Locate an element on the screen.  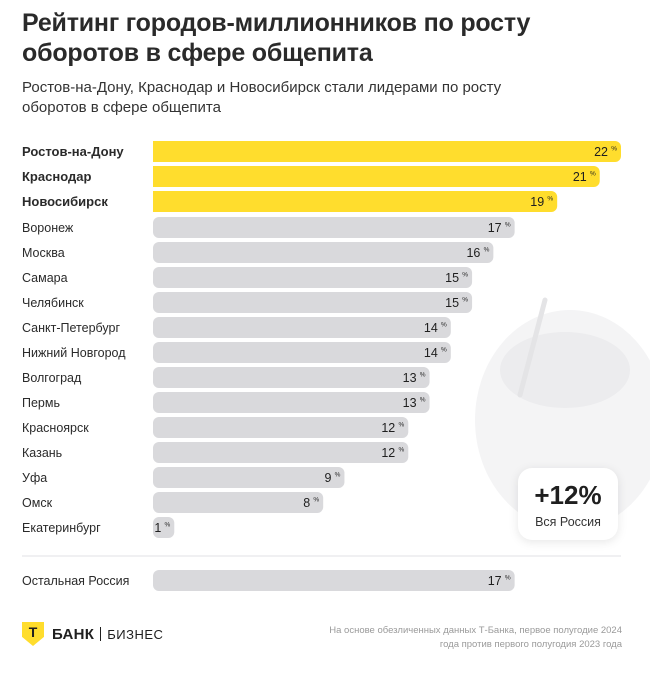
value-label-5: 15 is located at coordinates (452, 278).